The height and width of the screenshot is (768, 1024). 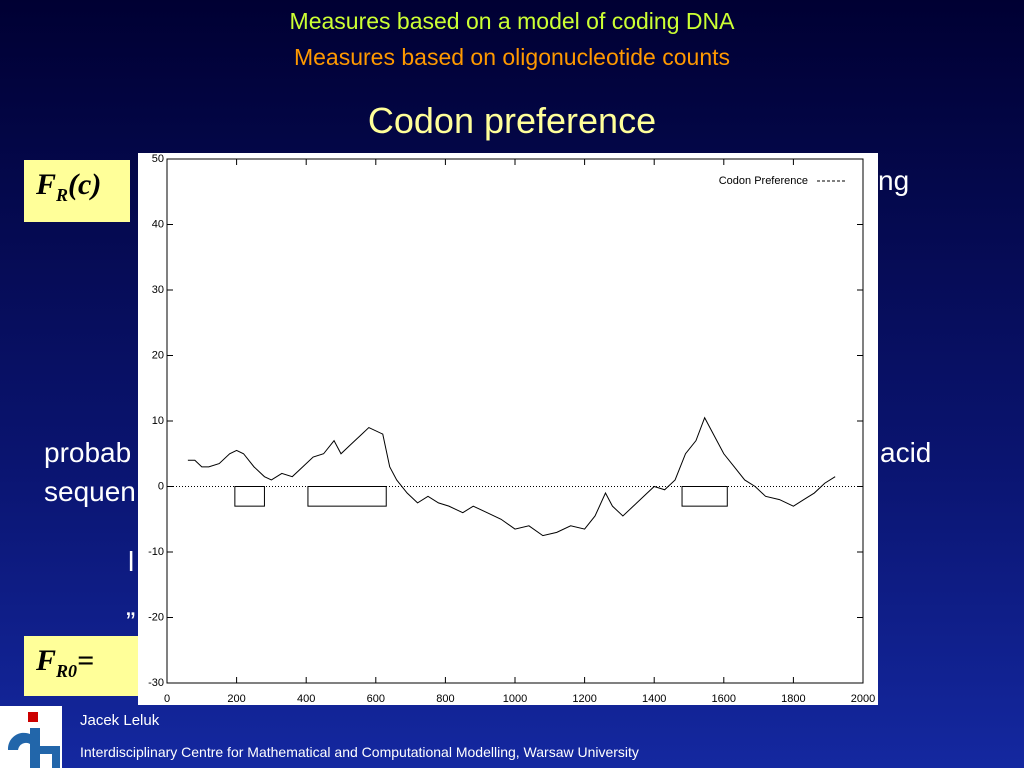 I want to click on author: Jacek Leluk, so click(x=120, y=720).